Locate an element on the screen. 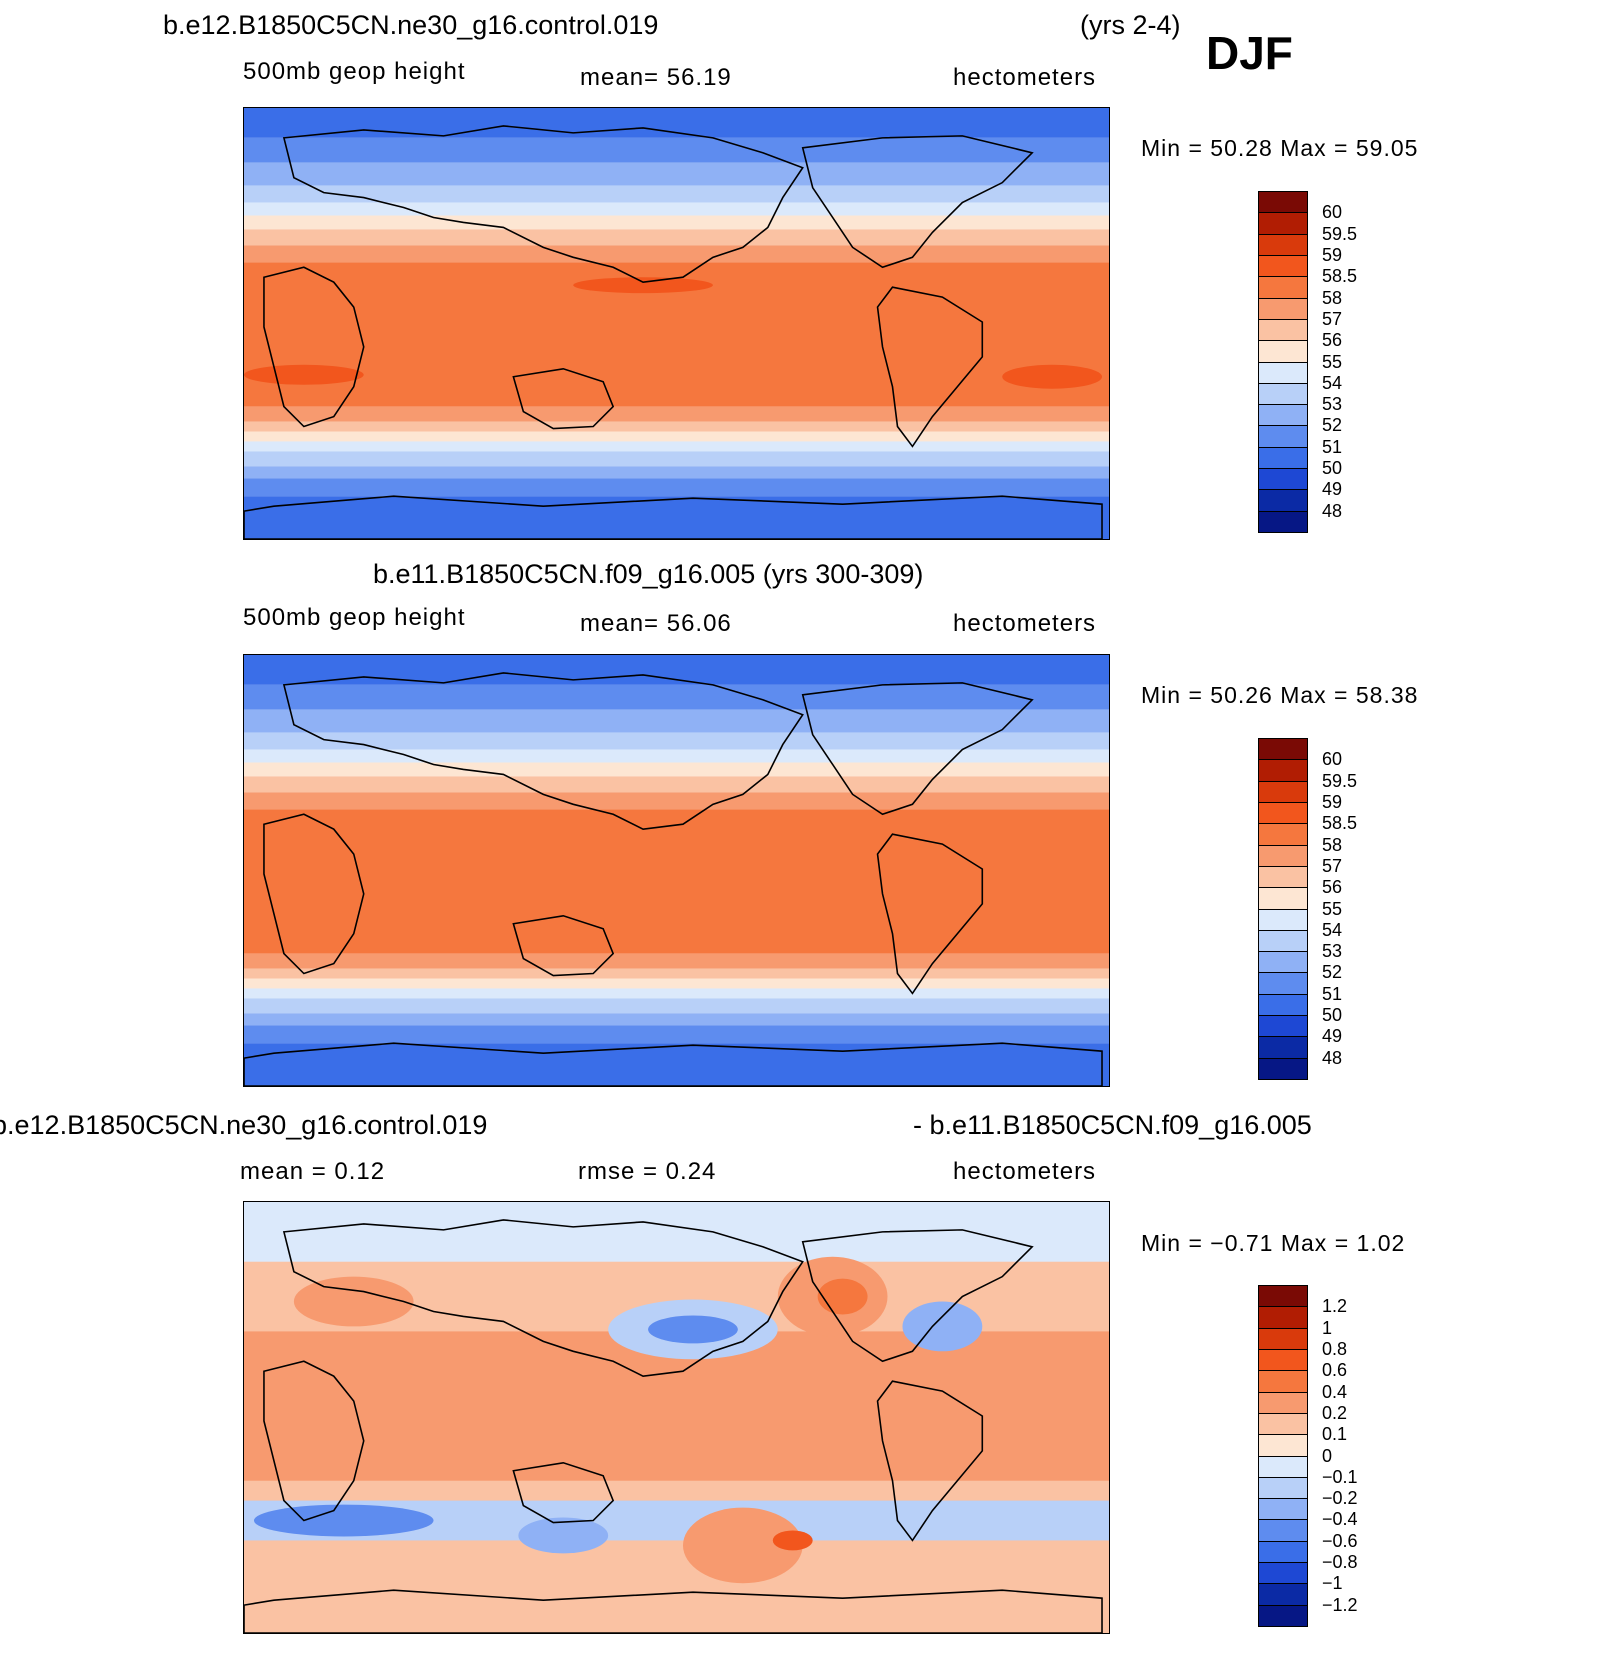  colorbar-label: −0.6 is located at coordinates (1340, 1540).